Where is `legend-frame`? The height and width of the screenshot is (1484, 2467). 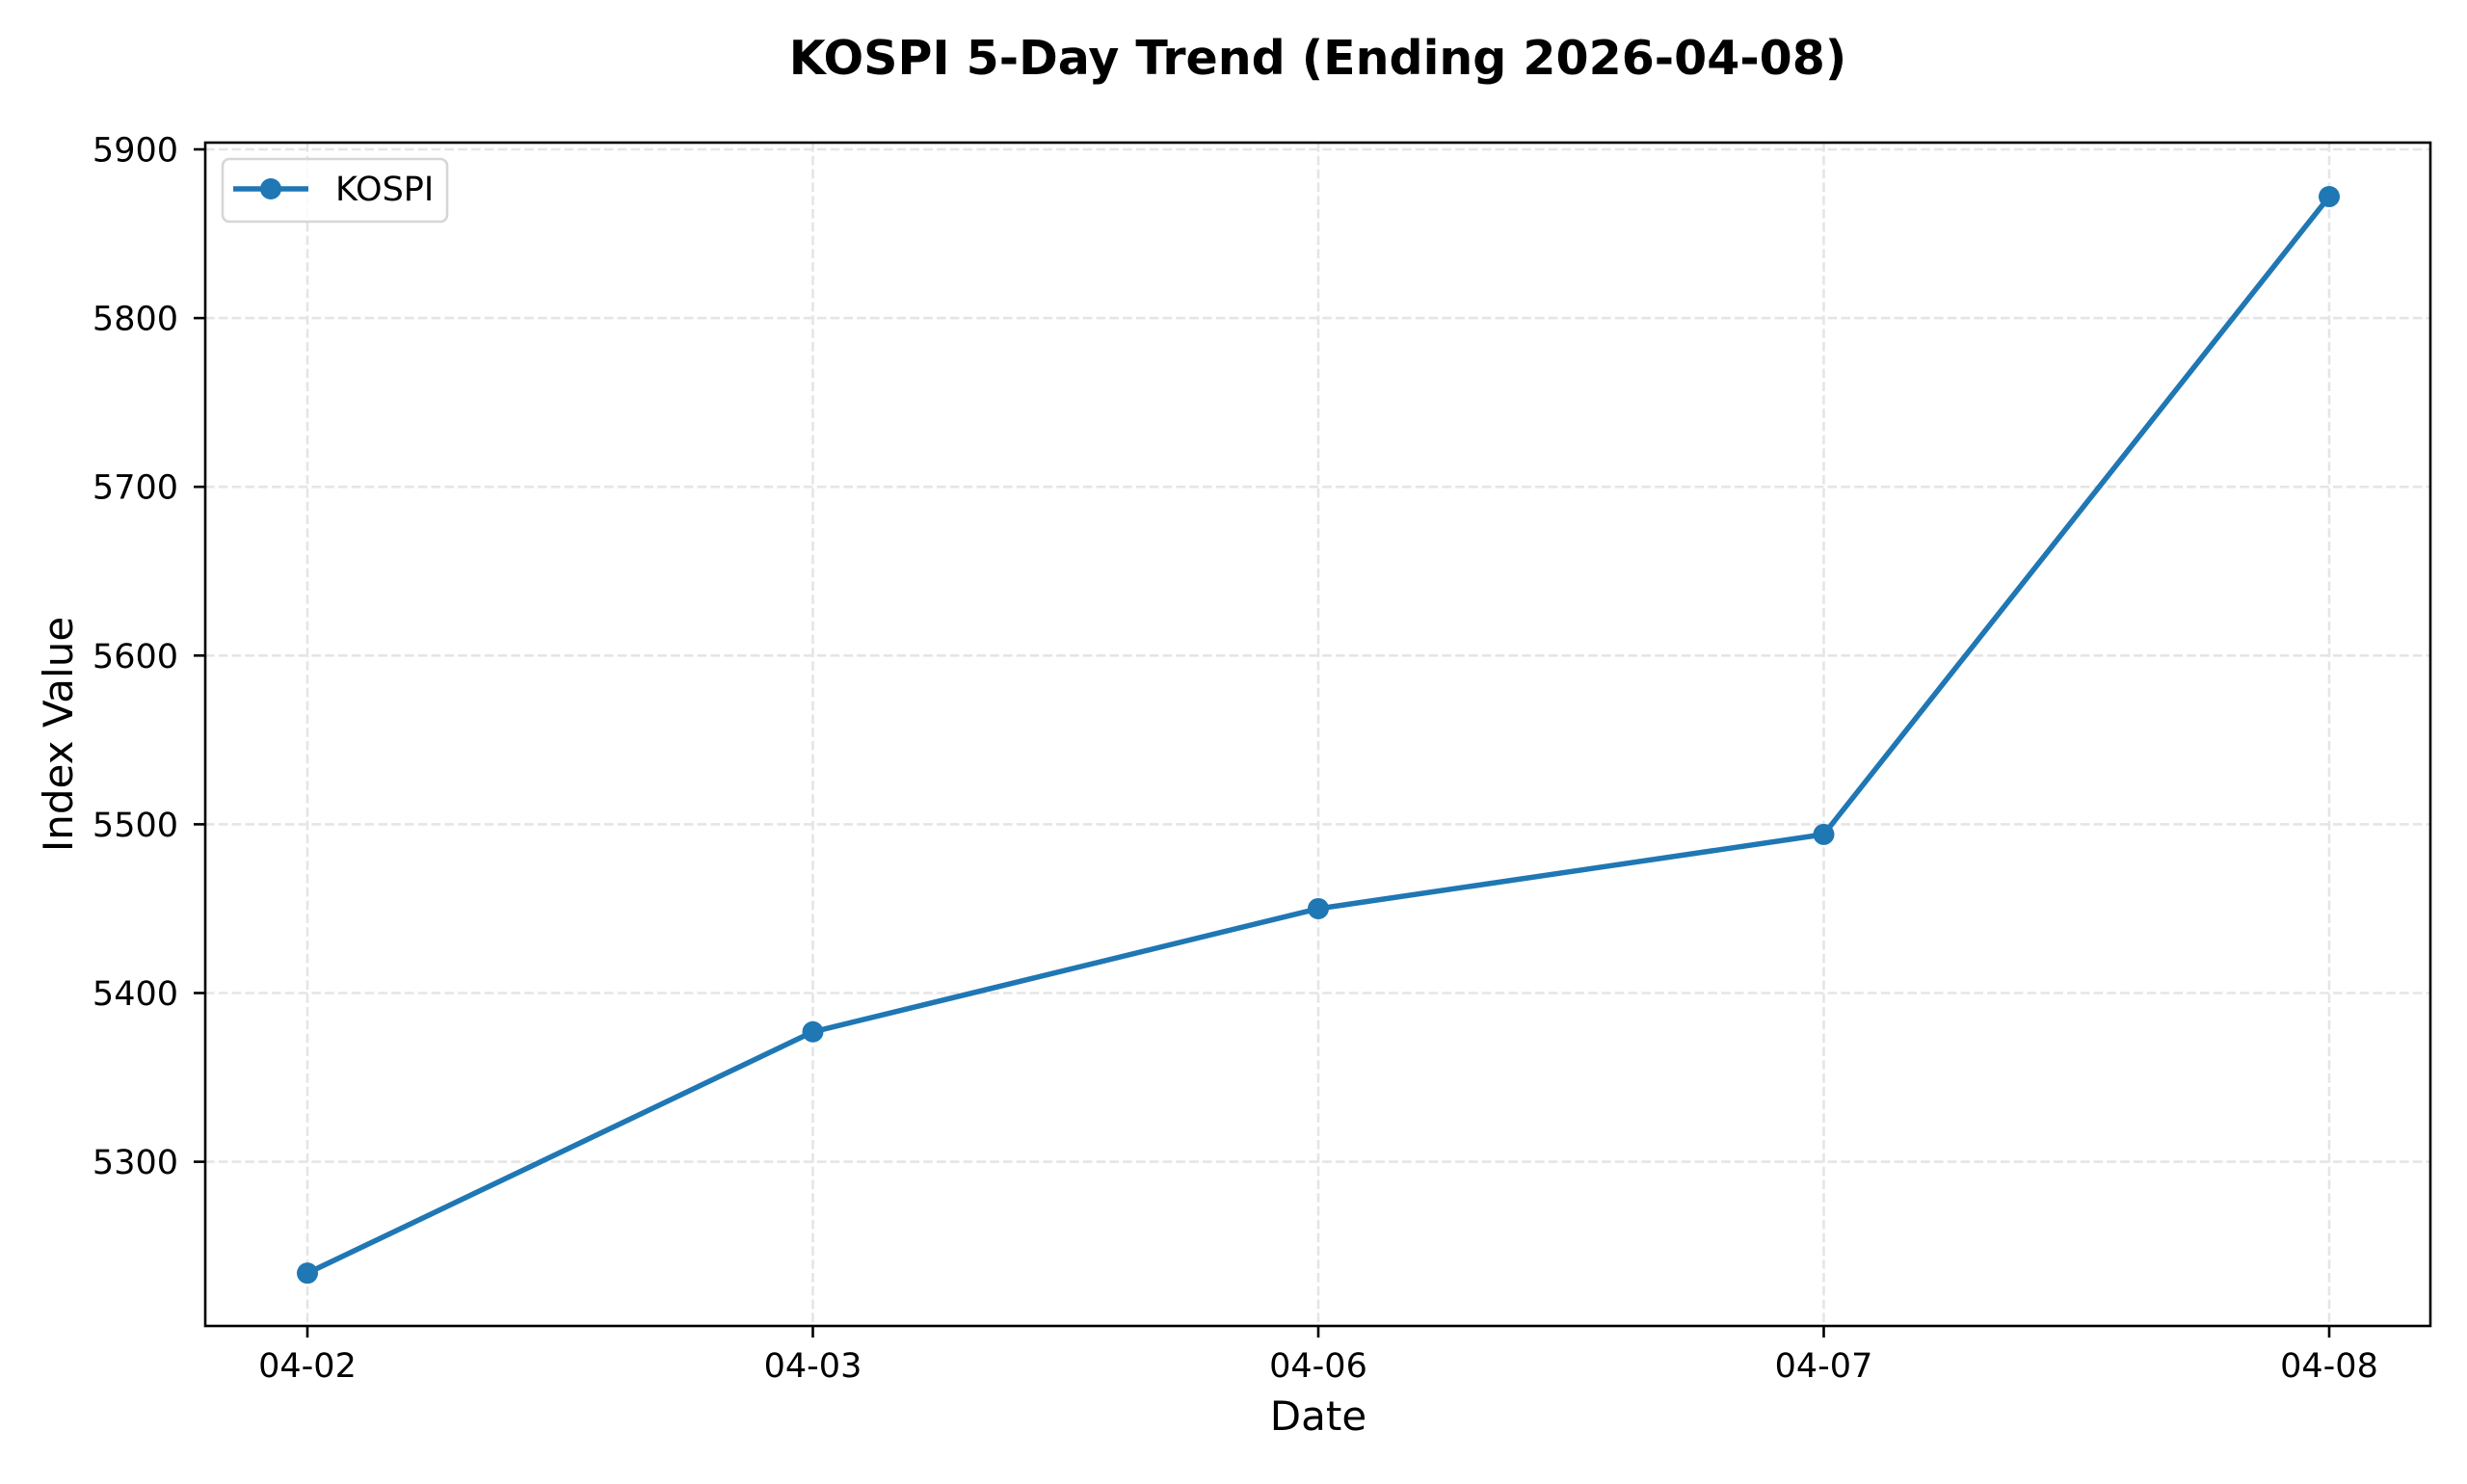
legend-frame is located at coordinates (335, 190).